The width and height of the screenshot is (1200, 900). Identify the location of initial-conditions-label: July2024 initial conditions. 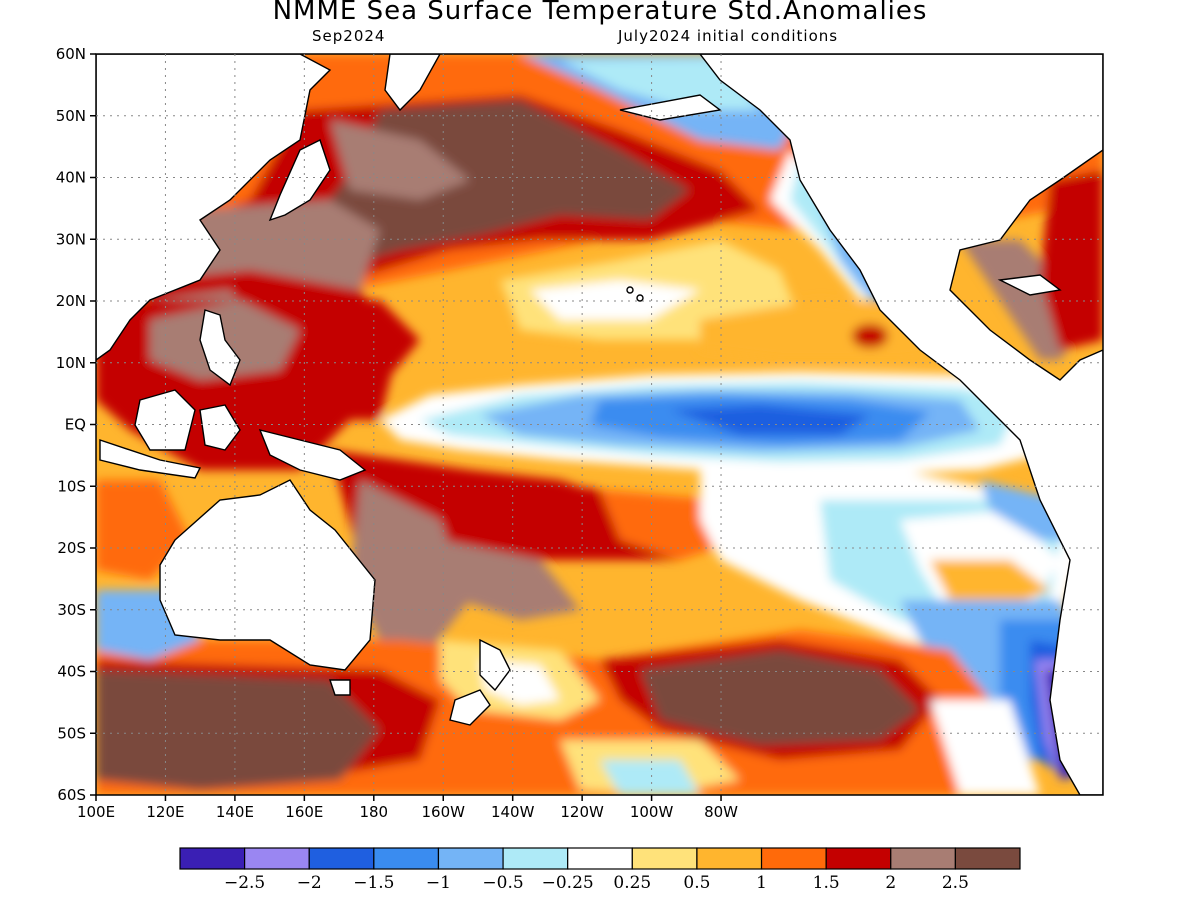
(728, 36).